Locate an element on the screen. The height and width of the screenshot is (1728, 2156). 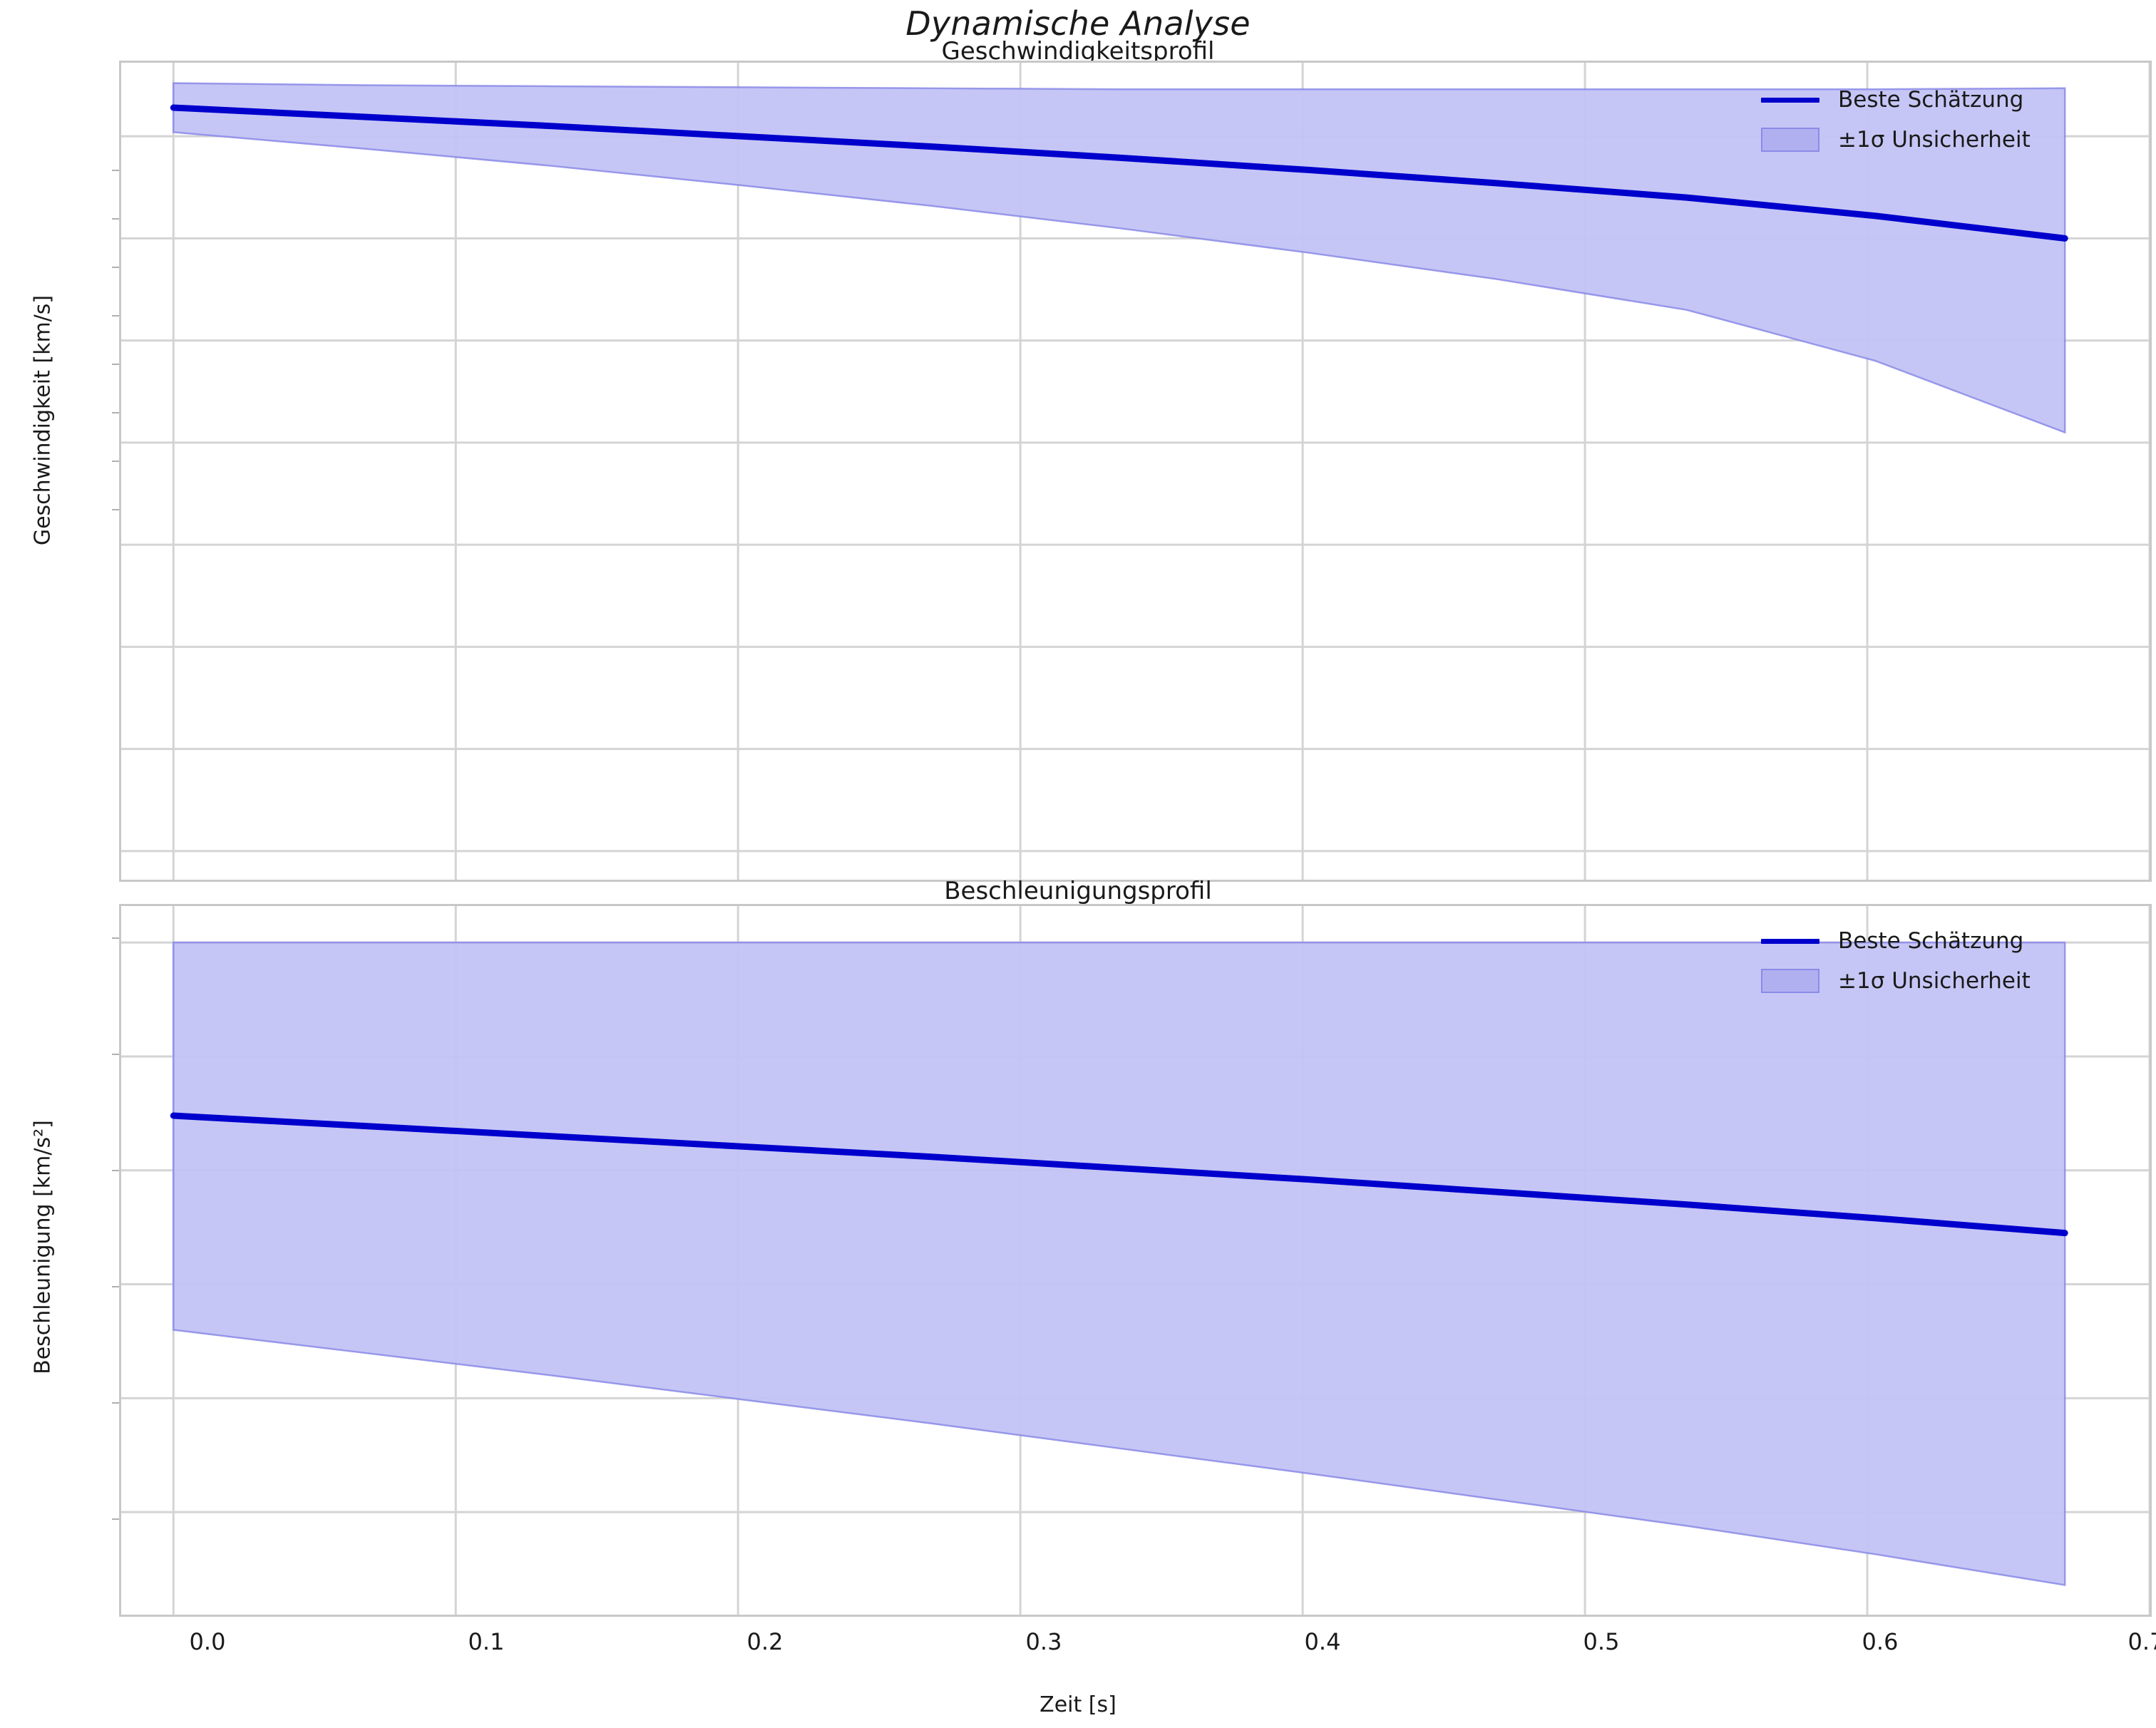
acceleration-tick-m5 is located at coordinates (115, 1054).